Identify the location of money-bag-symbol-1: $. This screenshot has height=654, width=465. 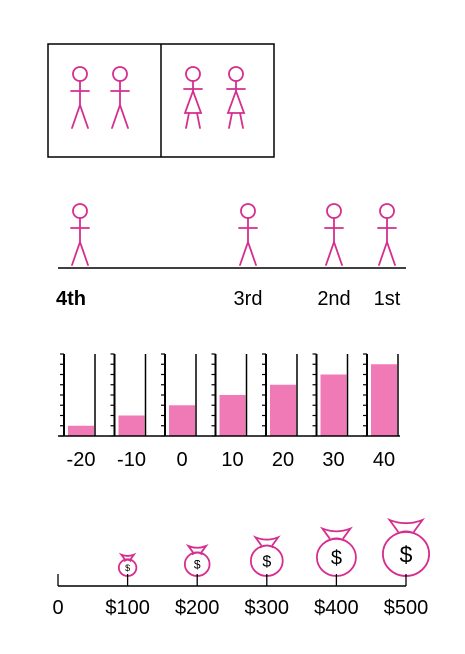
(127, 568).